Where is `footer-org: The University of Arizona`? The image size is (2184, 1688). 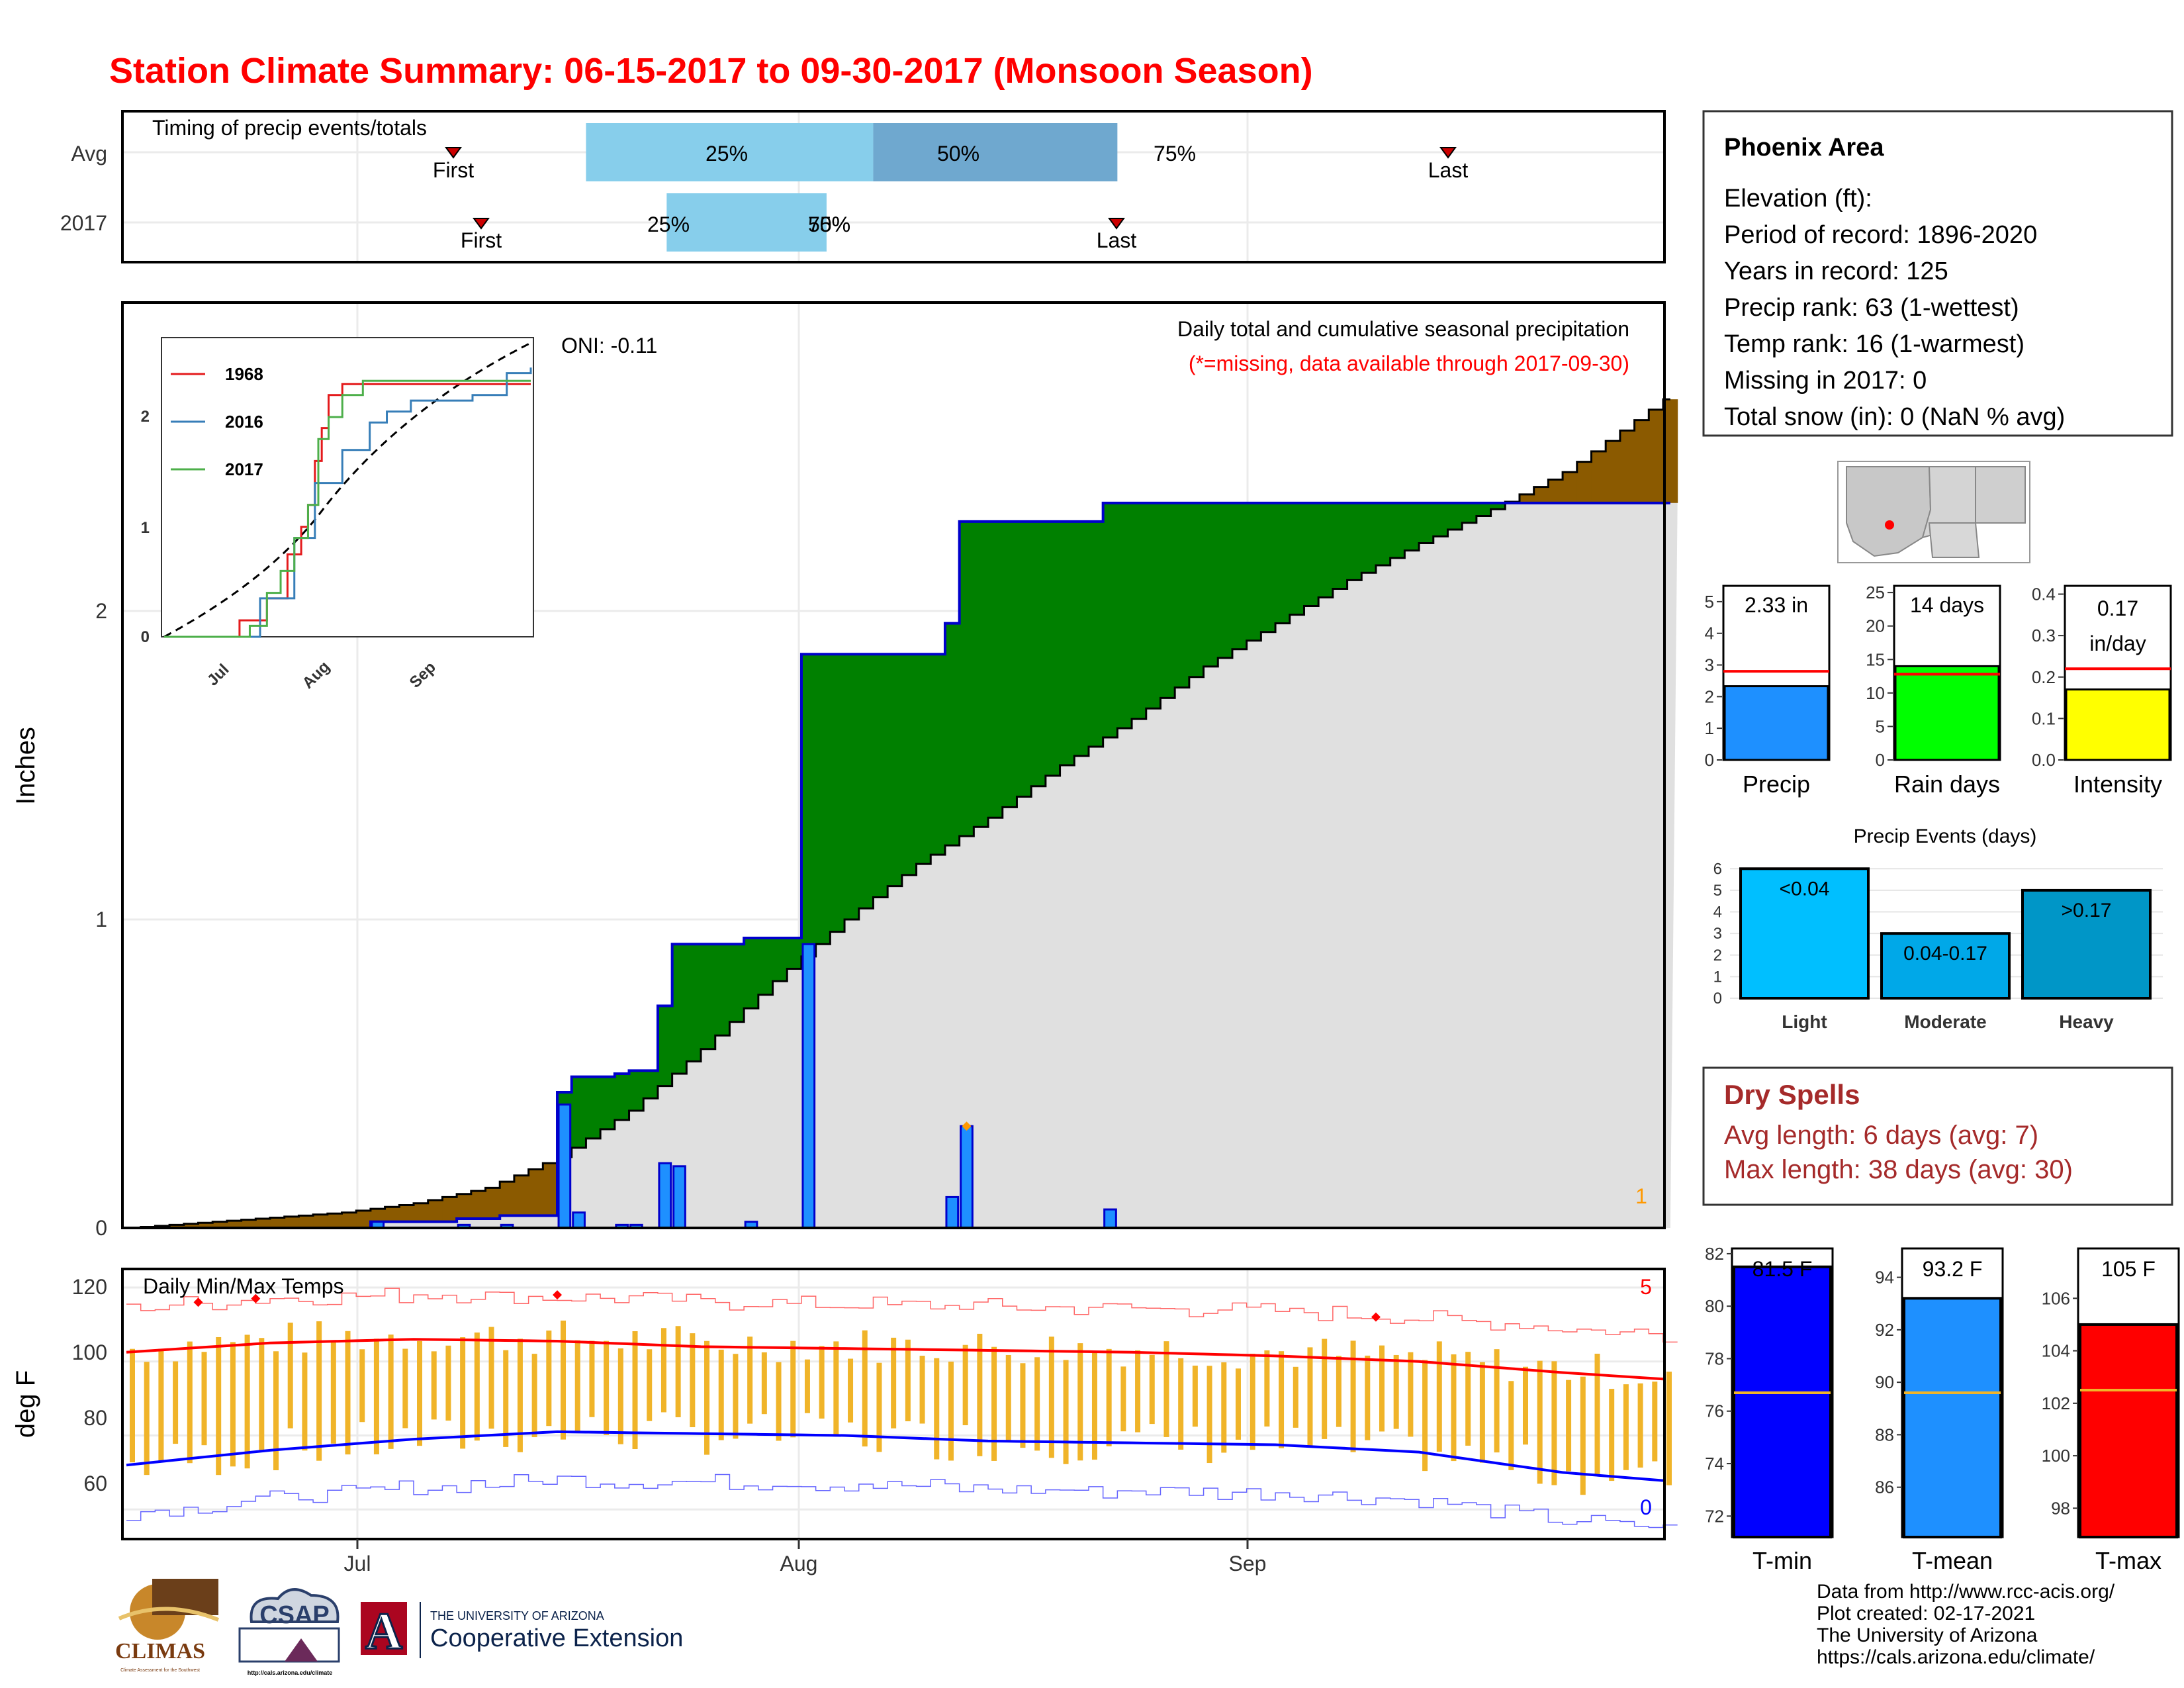 footer-org: The University of Arizona is located at coordinates (1928, 1635).